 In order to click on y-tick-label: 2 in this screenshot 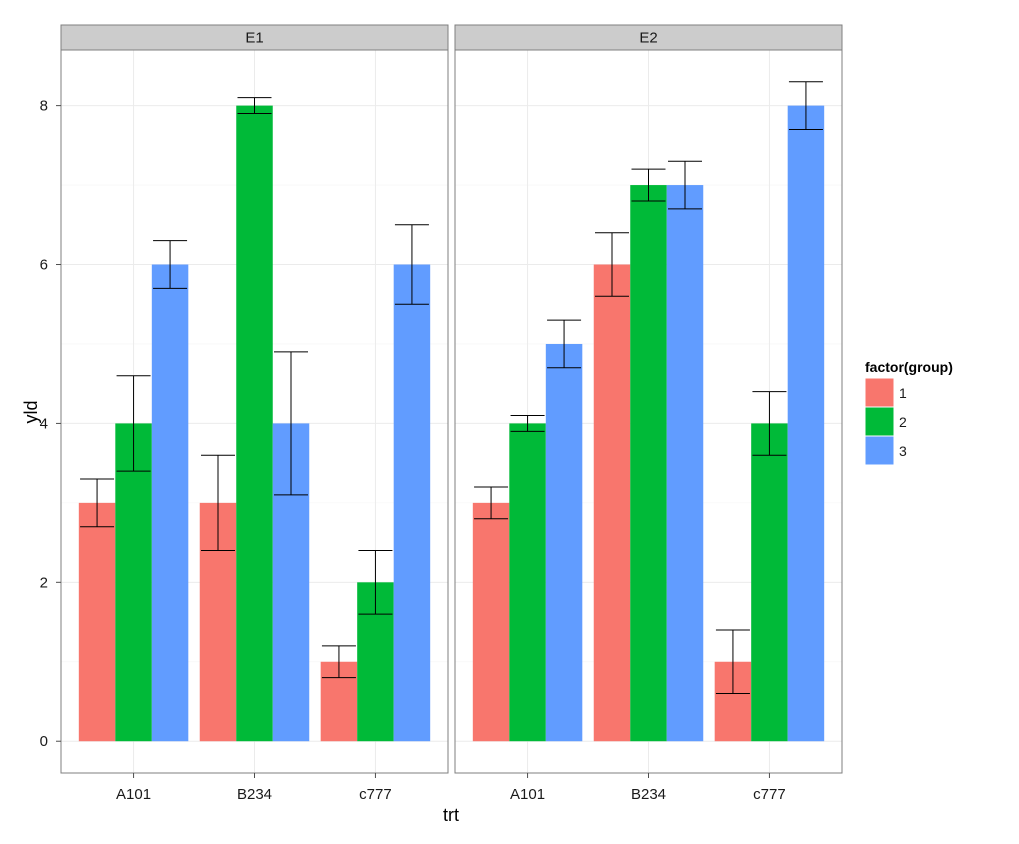, I will do `click(44, 582)`.